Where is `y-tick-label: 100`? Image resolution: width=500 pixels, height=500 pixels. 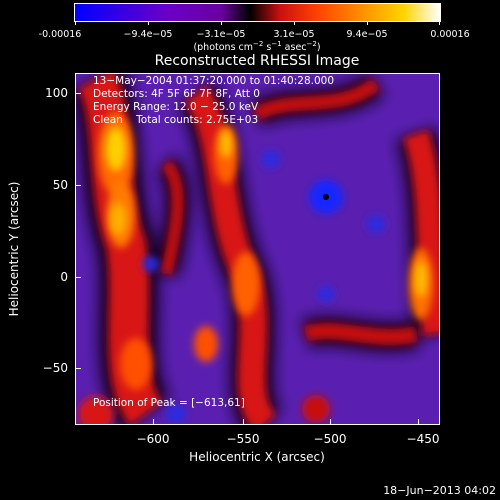 y-tick-label: 100 is located at coordinates (56, 93).